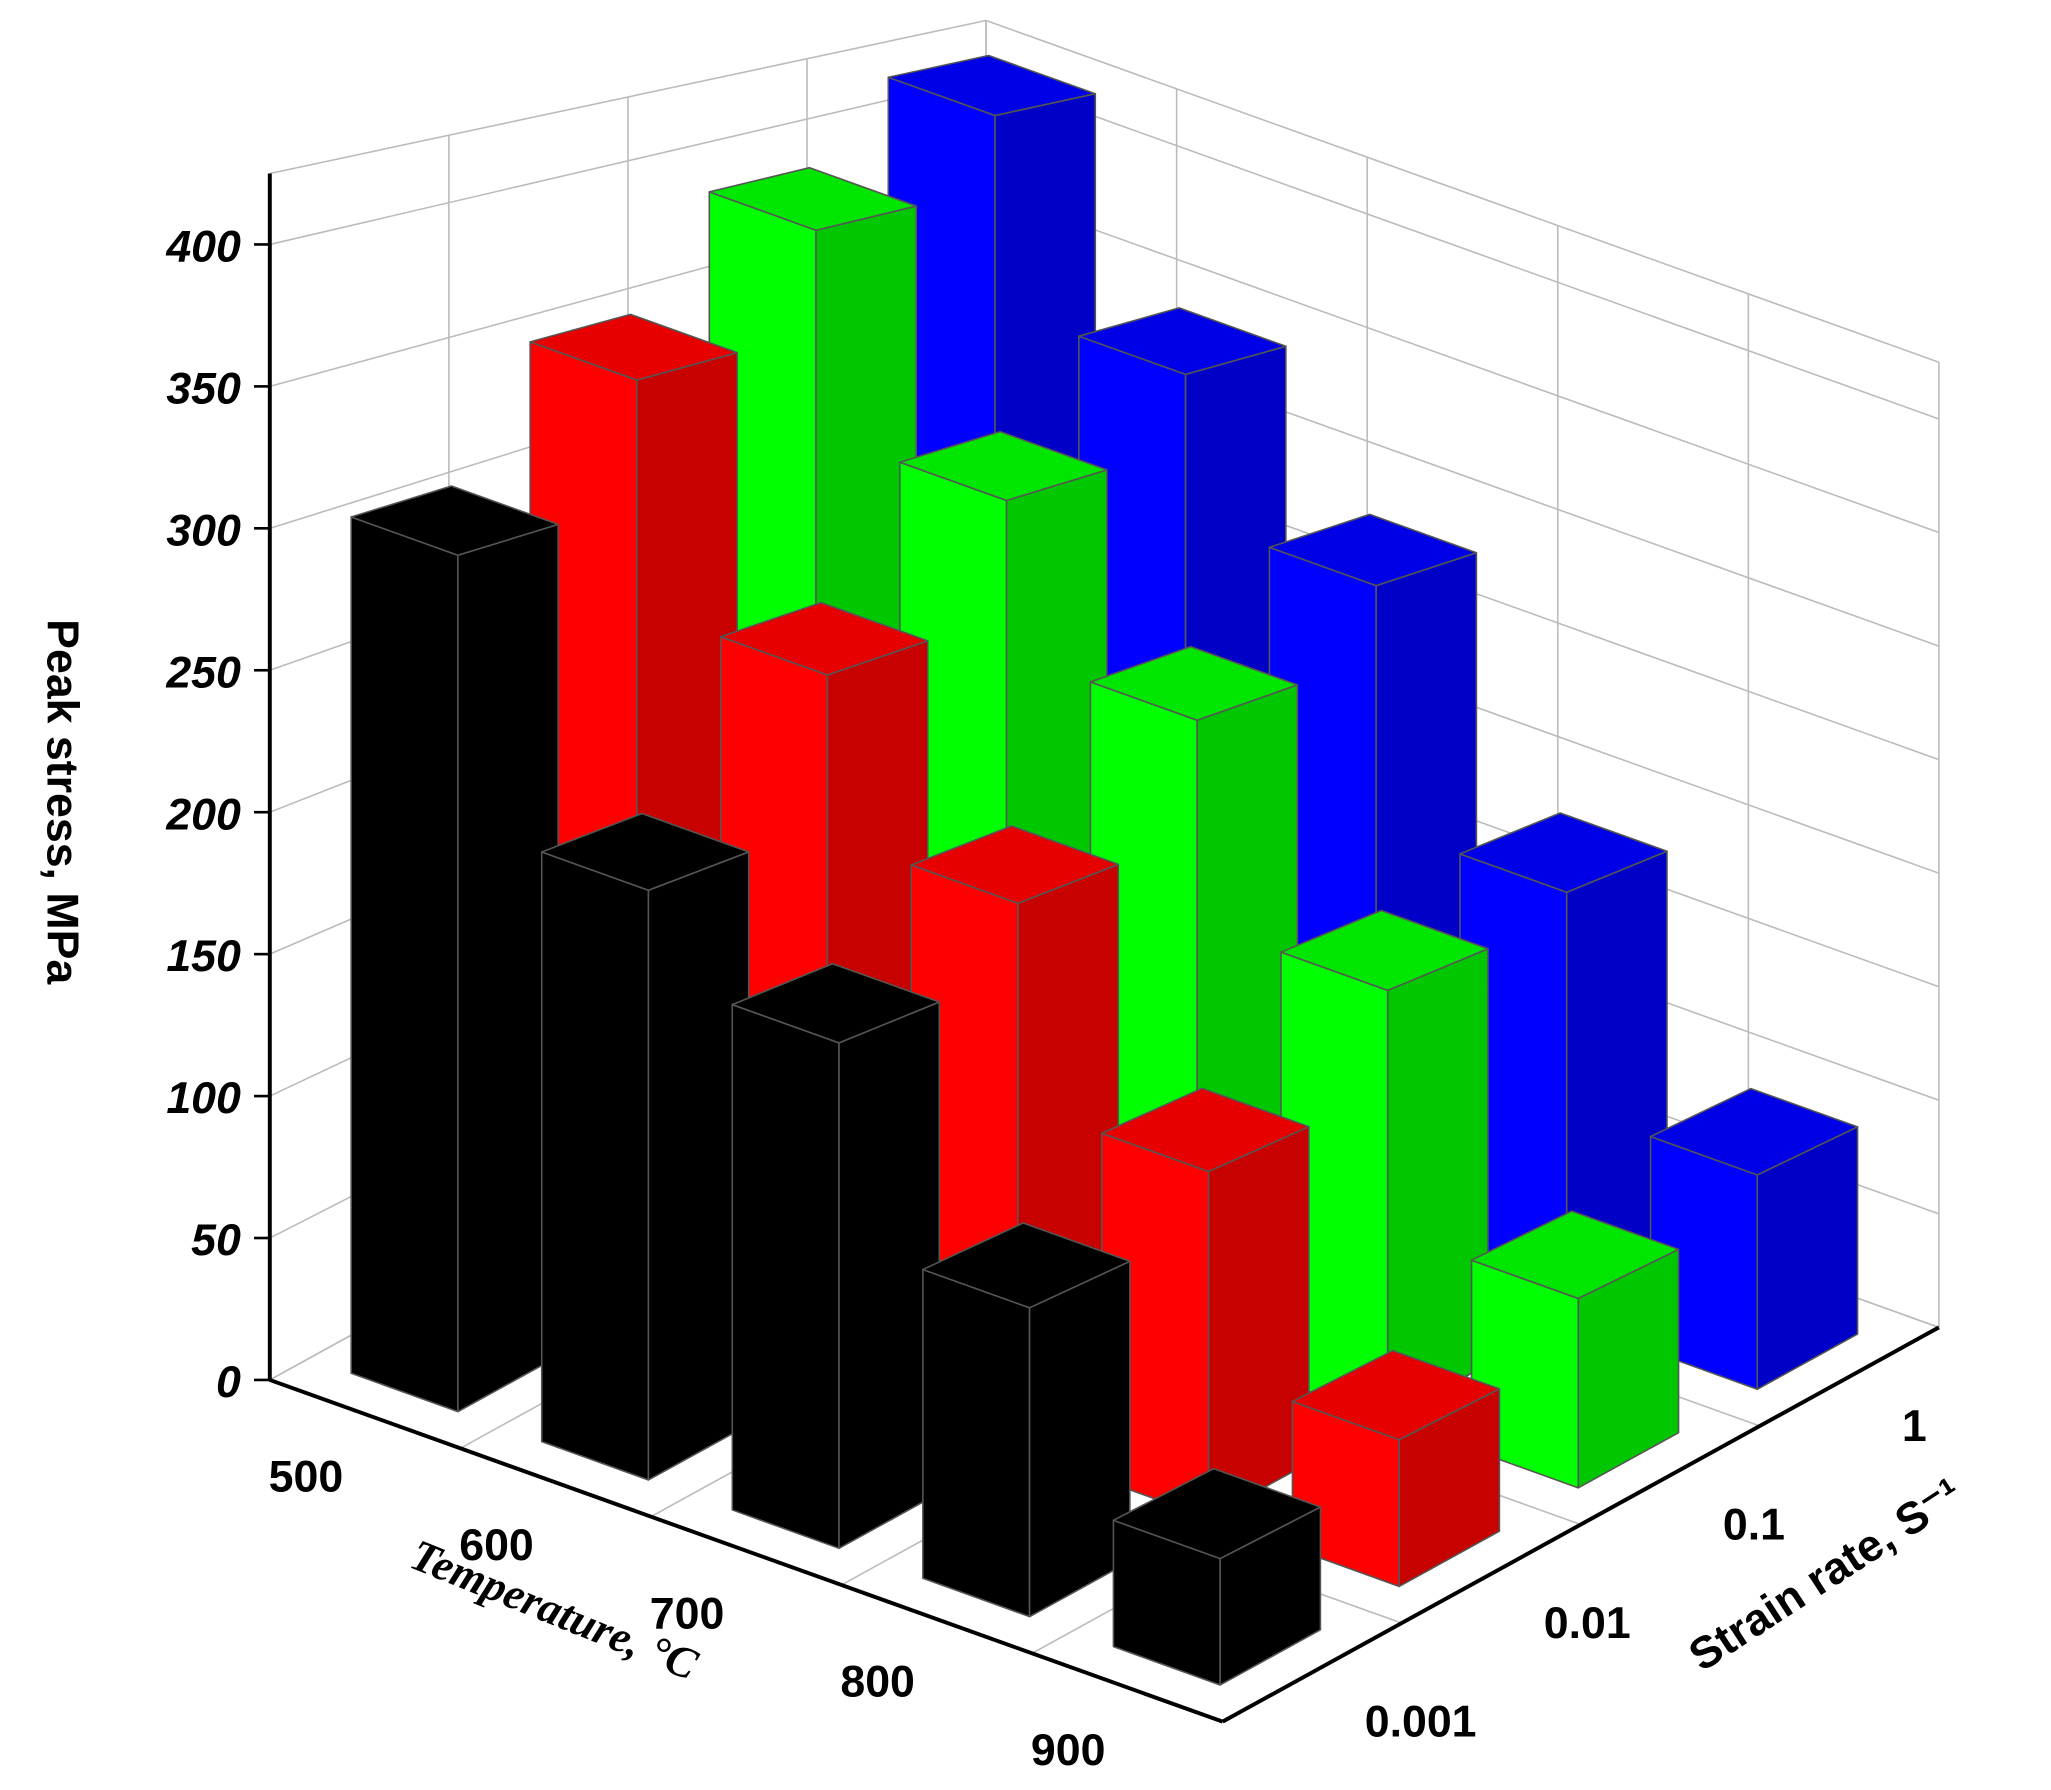 The height and width of the screenshot is (1790, 2051). What do you see at coordinates (1754, 1525) in the screenshot?
I see `y-tick-label: 0.1` at bounding box center [1754, 1525].